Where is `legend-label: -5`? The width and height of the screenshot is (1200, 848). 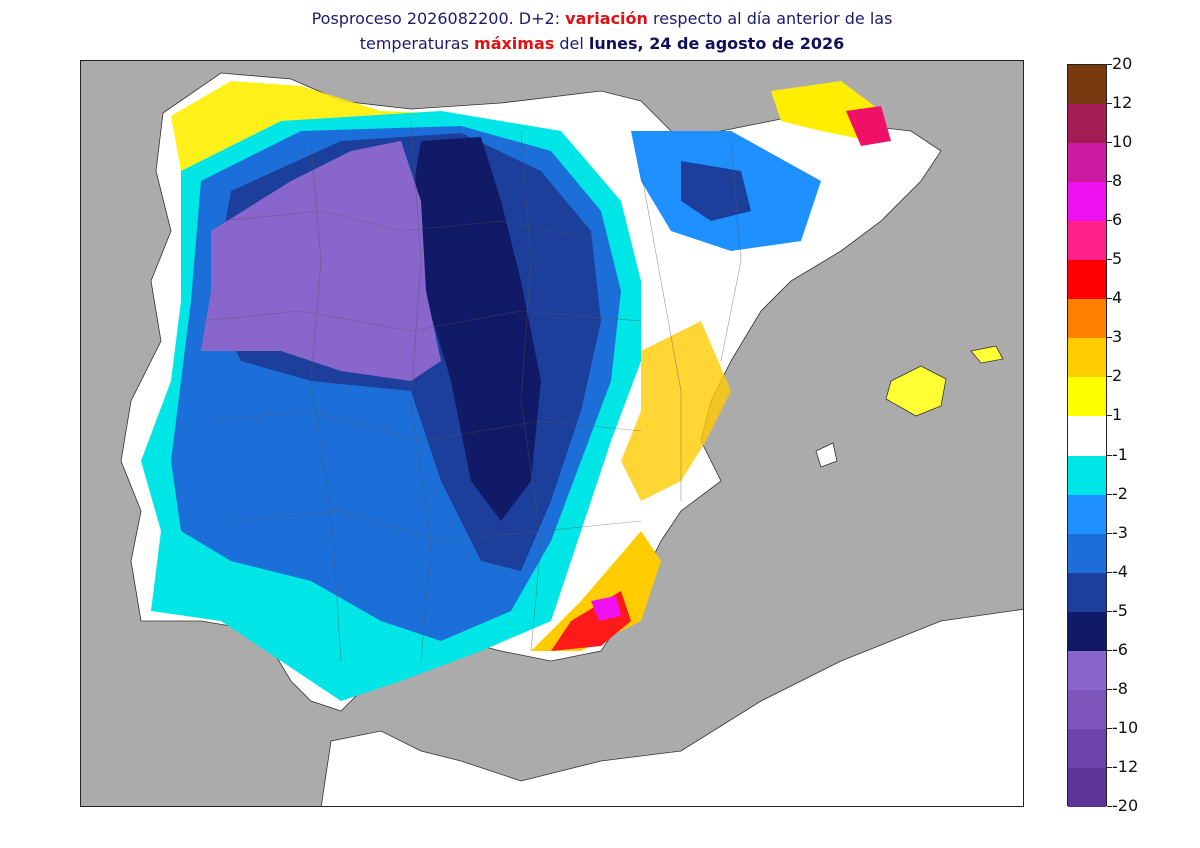 legend-label: -5 is located at coordinates (1120, 610).